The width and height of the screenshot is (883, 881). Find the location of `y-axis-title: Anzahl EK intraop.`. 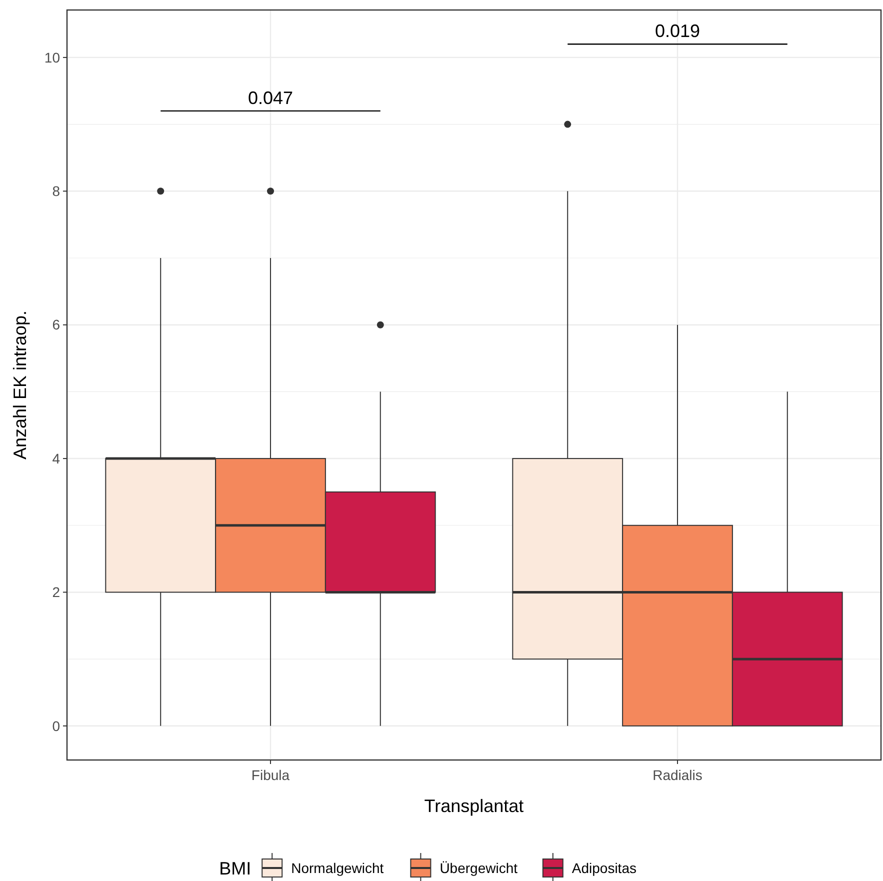

y-axis-title: Anzahl EK intraop. is located at coordinates (20, 385).